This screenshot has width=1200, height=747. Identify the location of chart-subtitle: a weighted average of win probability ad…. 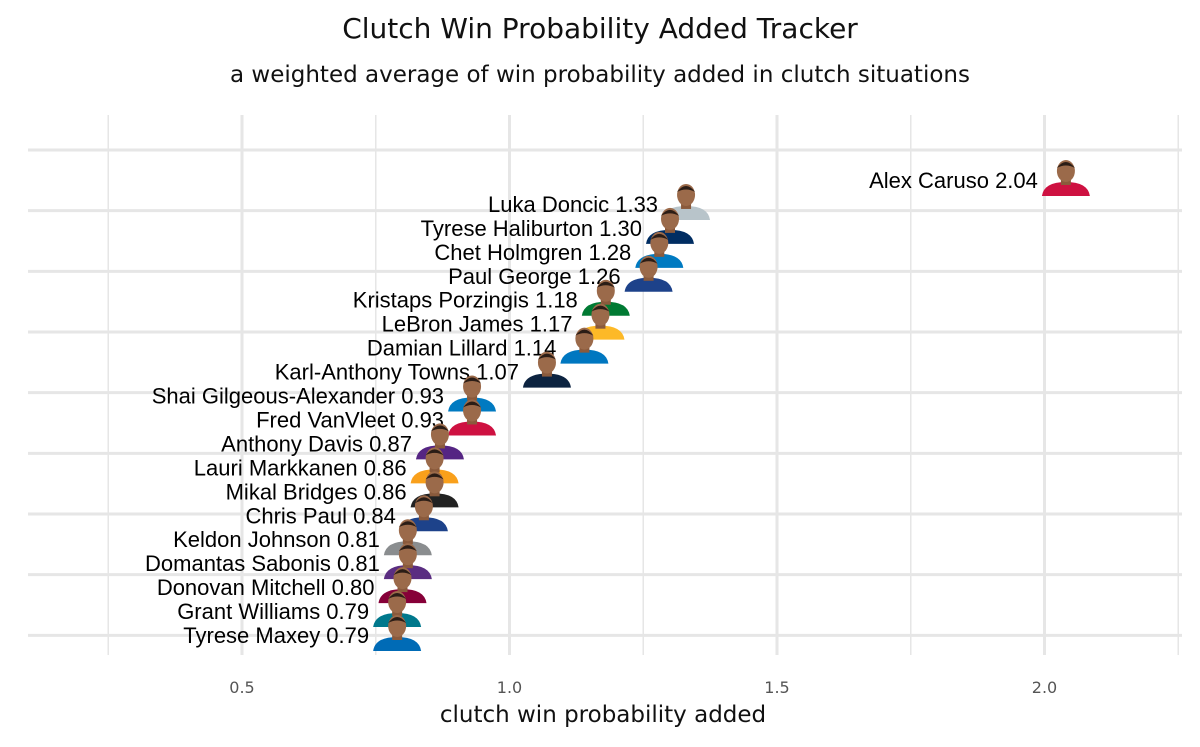
(600, 75).